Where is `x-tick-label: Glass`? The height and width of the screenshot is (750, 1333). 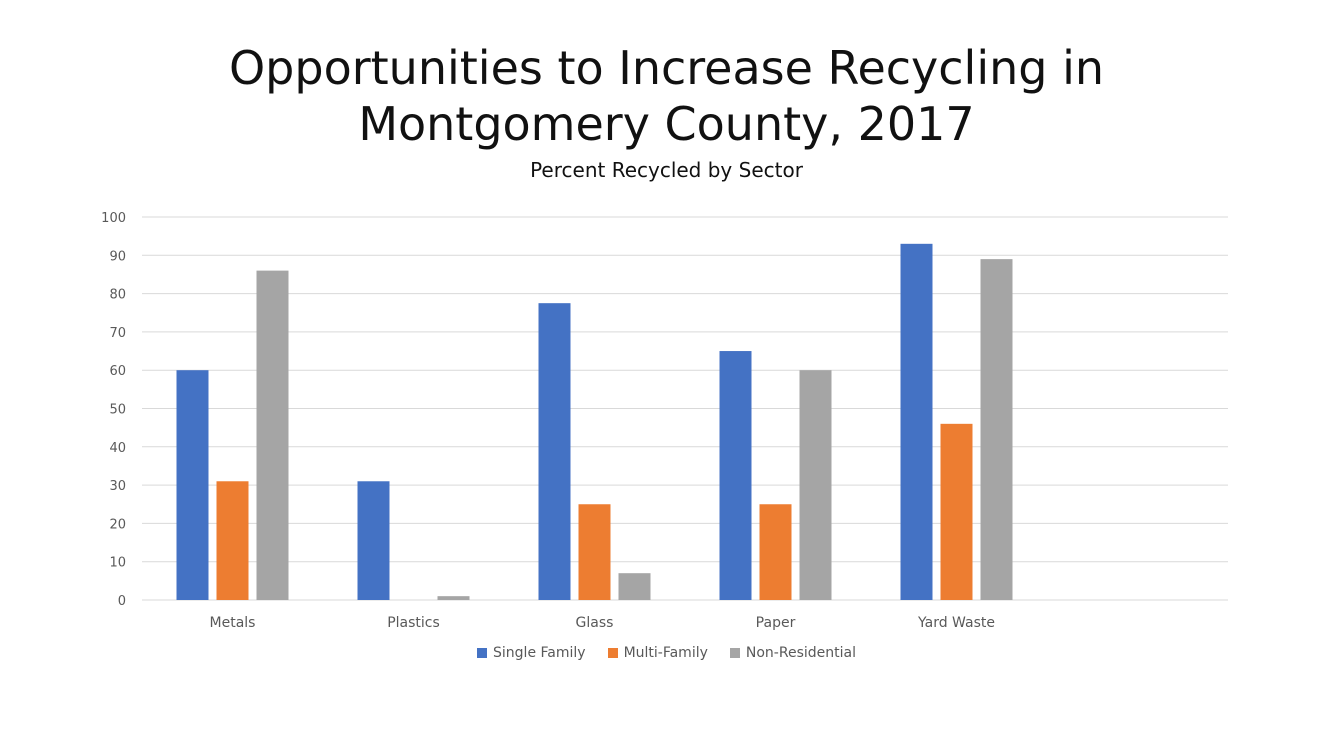
x-tick-label: Glass is located at coordinates (595, 623).